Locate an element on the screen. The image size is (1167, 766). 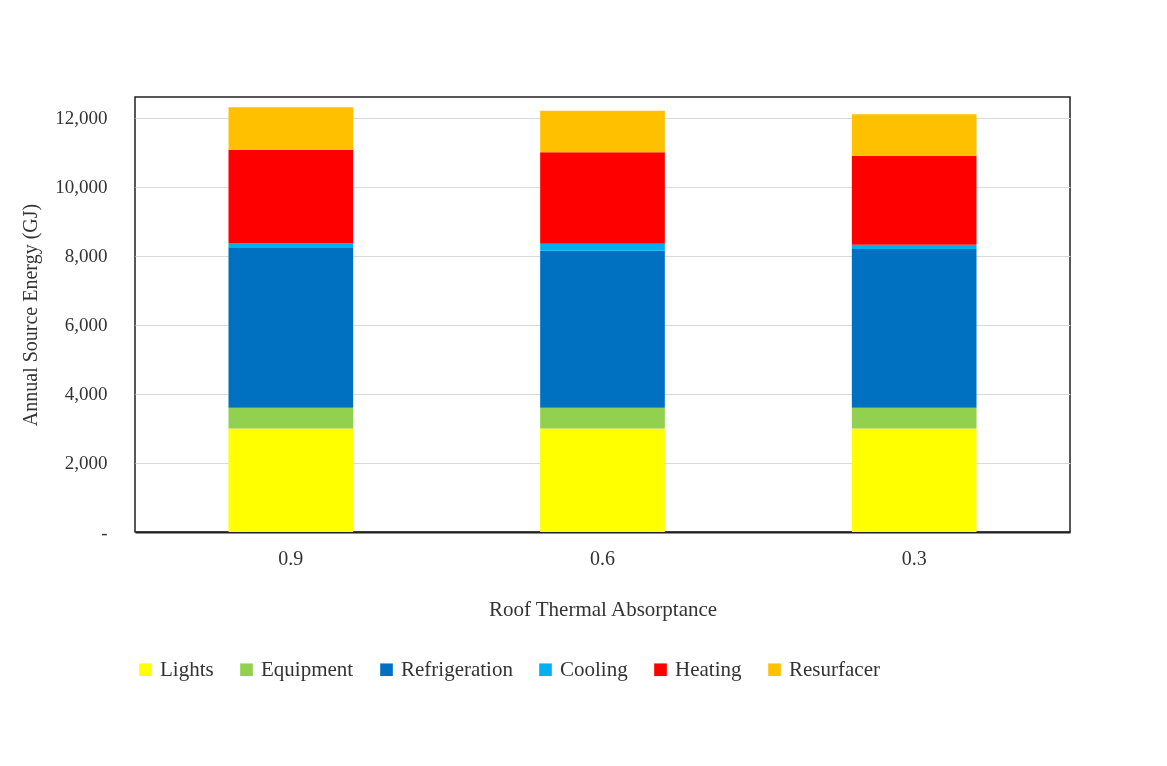
y-tick-label: 10,000 is located at coordinates (81, 187).